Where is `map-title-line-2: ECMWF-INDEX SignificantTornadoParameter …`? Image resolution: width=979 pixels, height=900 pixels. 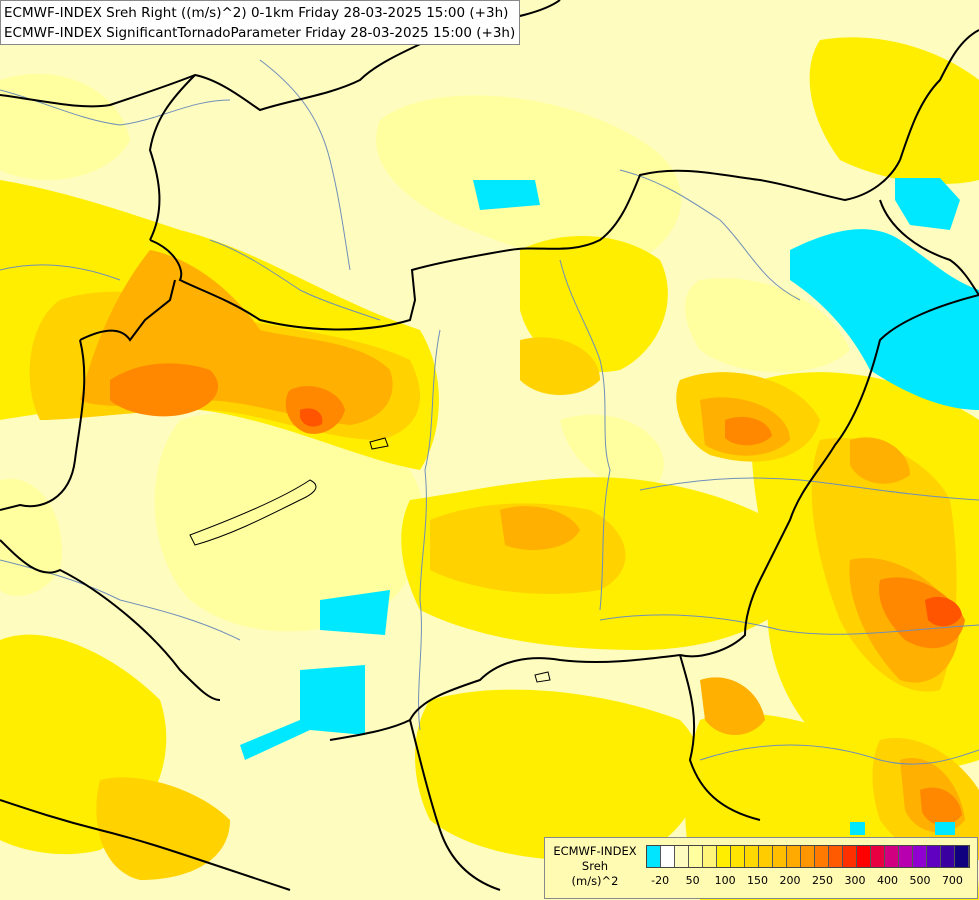
map-title-line-2: ECMWF-INDEX SignificantTornadoParameter … is located at coordinates (260, 33).